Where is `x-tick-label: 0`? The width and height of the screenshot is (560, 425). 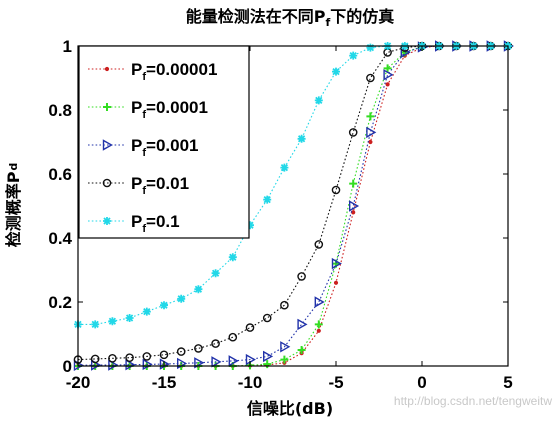
x-tick-label: 0 is located at coordinates (421, 382).